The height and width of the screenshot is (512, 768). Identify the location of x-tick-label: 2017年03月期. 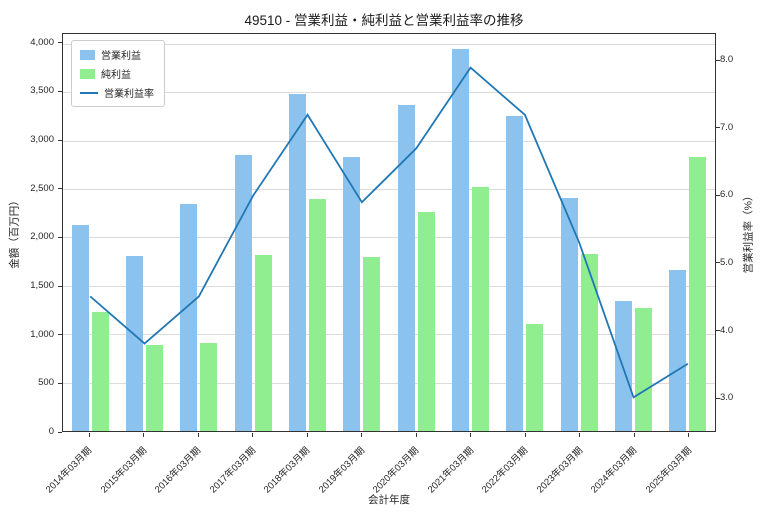
(232, 470).